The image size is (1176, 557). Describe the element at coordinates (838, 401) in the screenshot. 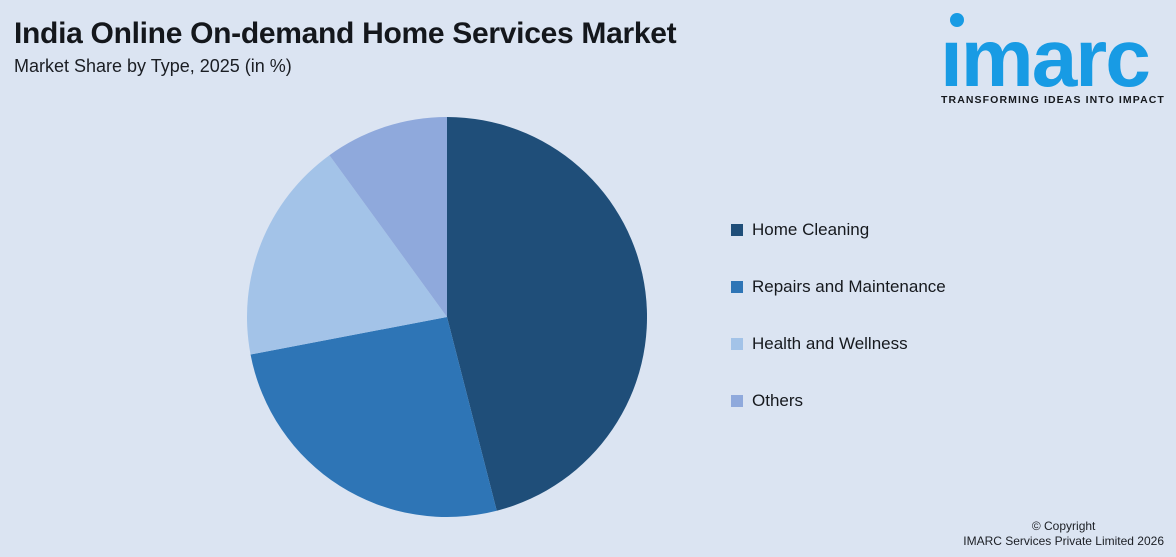

I see `legend-item-others: Others` at that location.